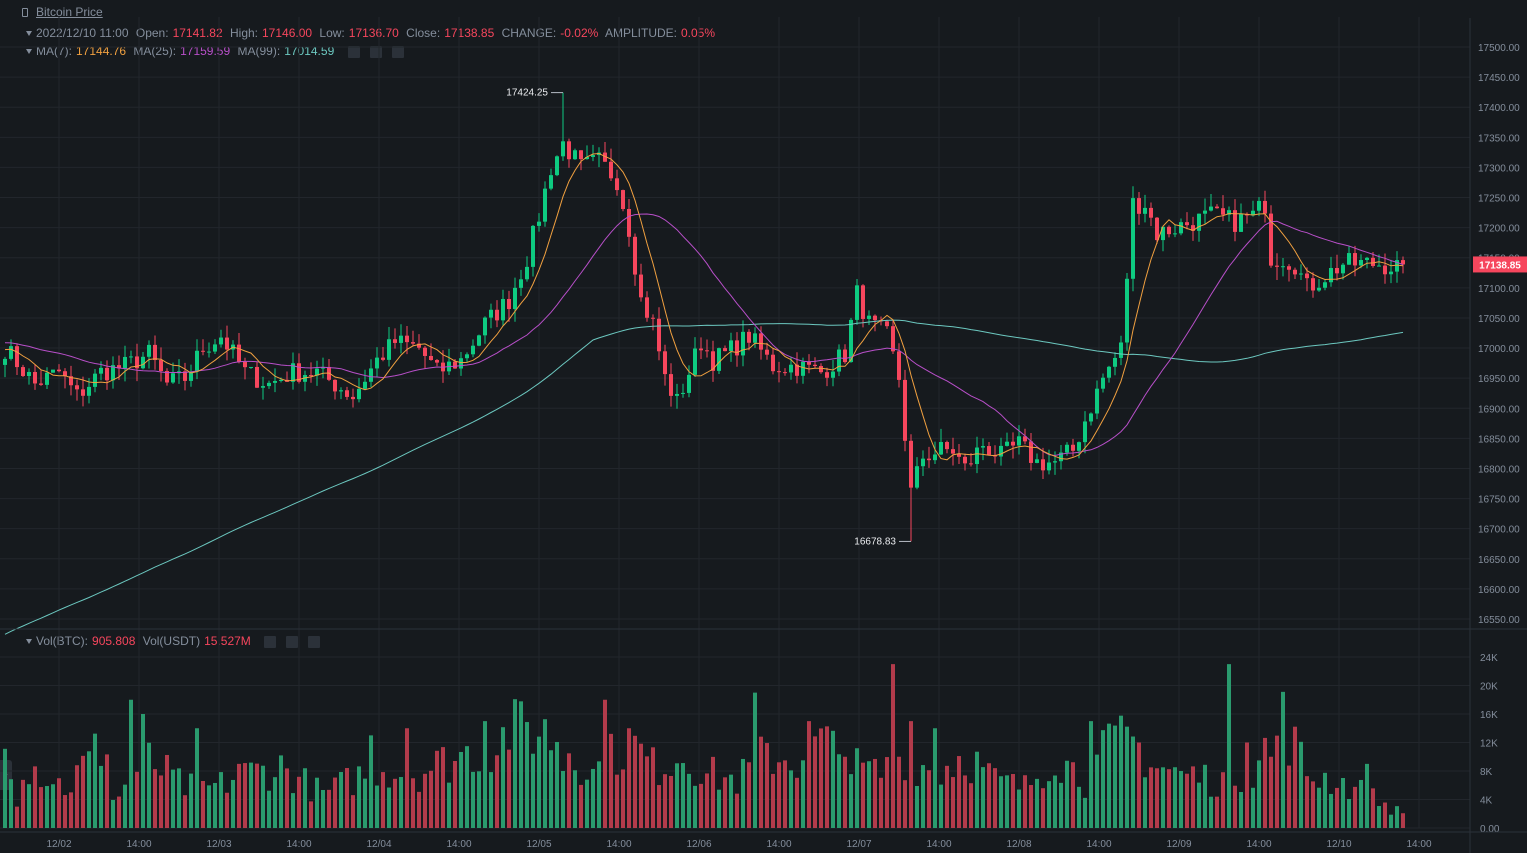 The width and height of the screenshot is (1527, 853). I want to click on time-tick-label: 12/06, so click(698, 844).